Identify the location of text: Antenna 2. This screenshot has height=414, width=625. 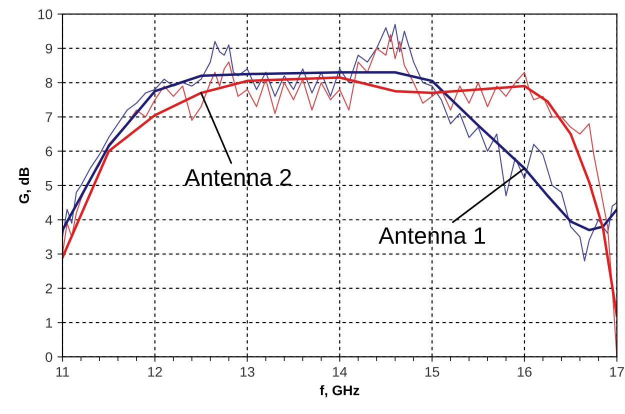
(237, 177).